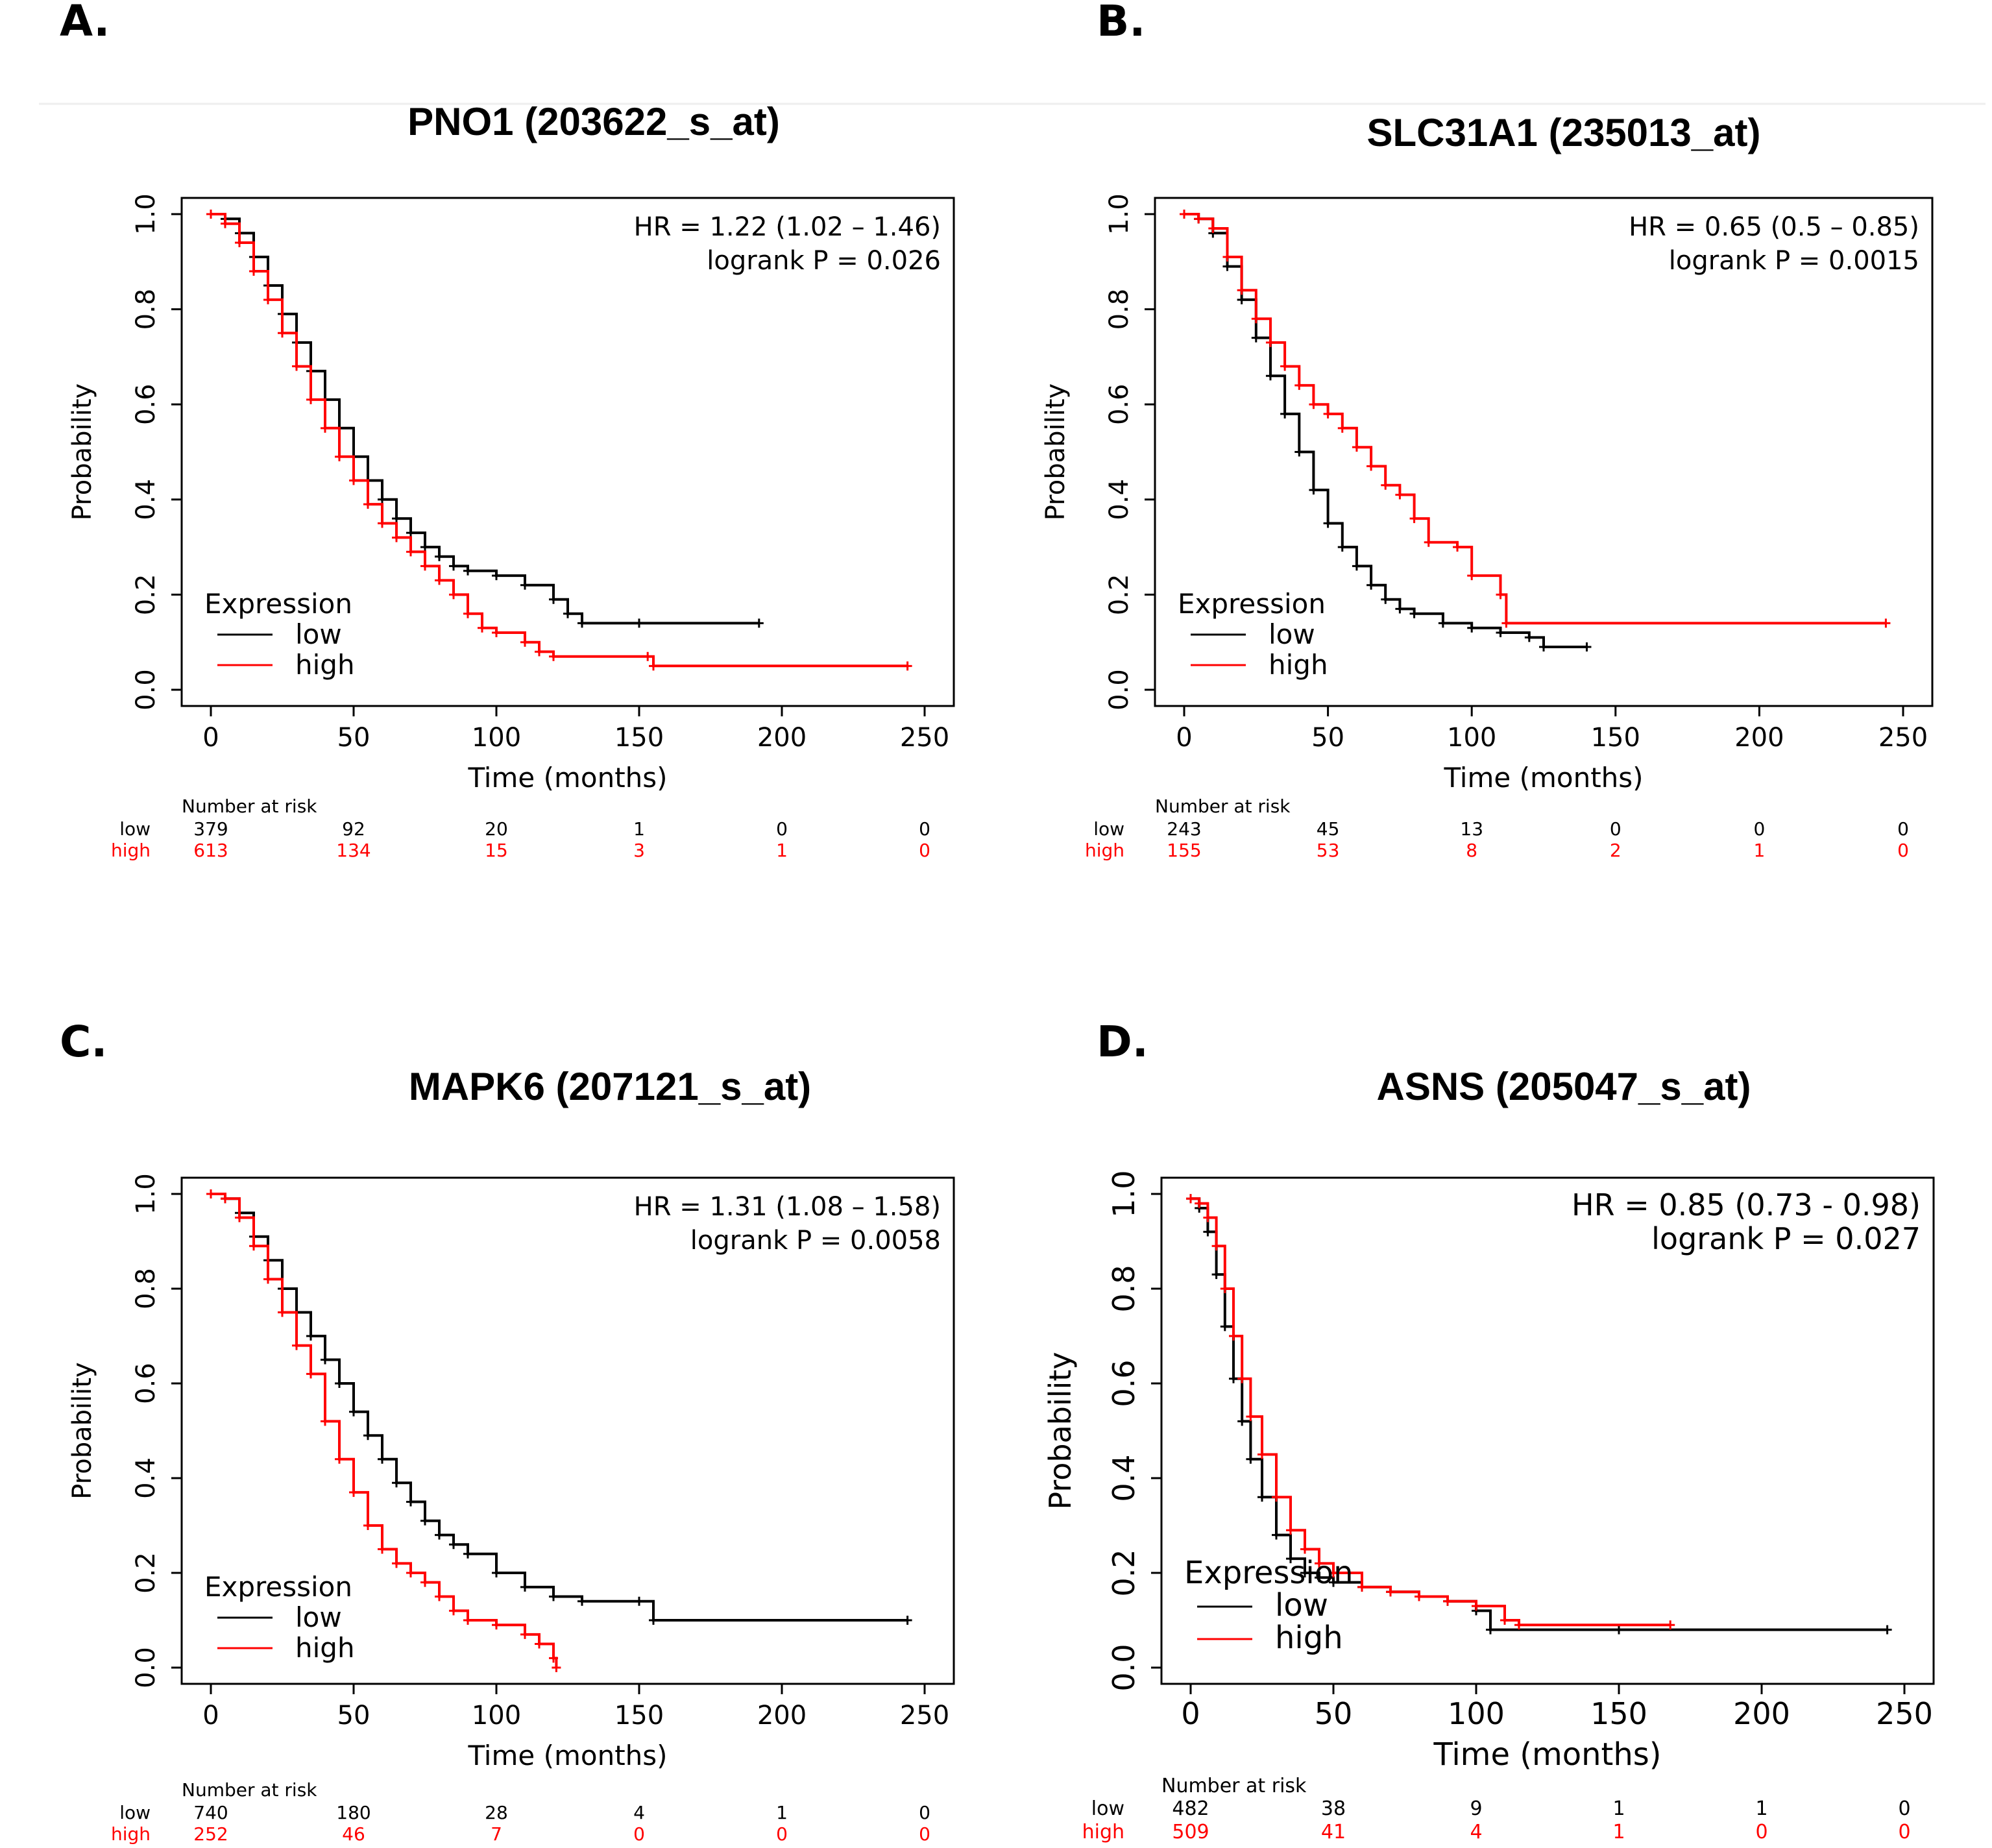 This screenshot has height=1848, width=1992. What do you see at coordinates (1761, 1808) in the screenshot?
I see `risk-value-low: 1` at bounding box center [1761, 1808].